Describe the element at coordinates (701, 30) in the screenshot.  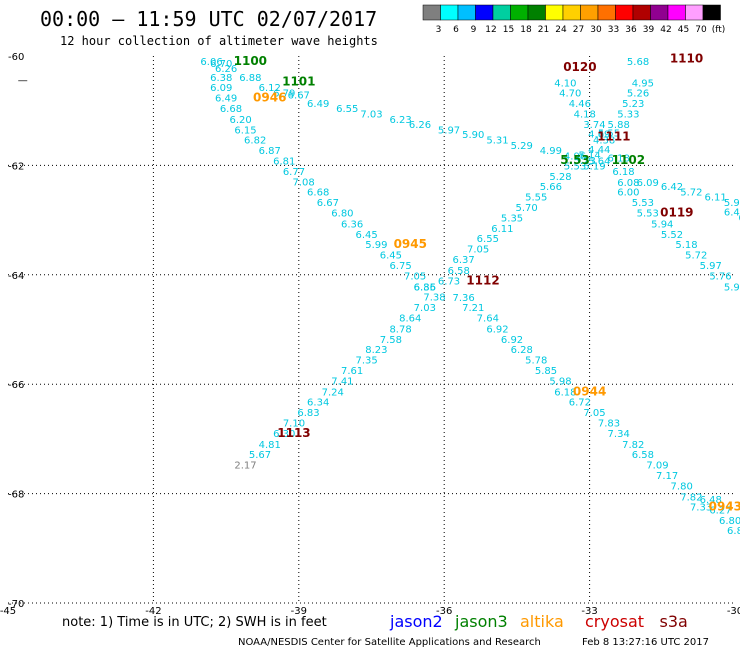
I see `scale-label: 70` at that location.